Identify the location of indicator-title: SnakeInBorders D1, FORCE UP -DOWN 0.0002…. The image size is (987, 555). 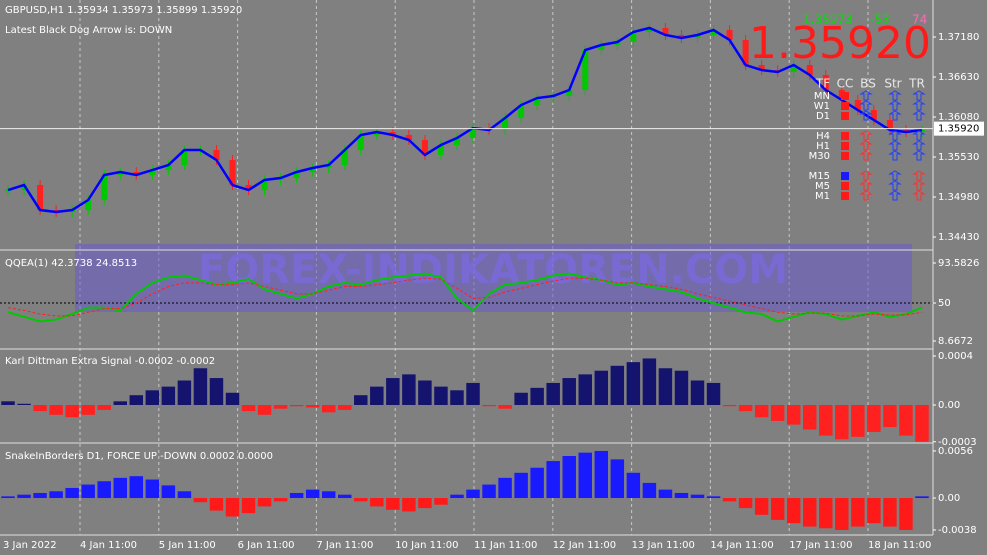
(139, 456).